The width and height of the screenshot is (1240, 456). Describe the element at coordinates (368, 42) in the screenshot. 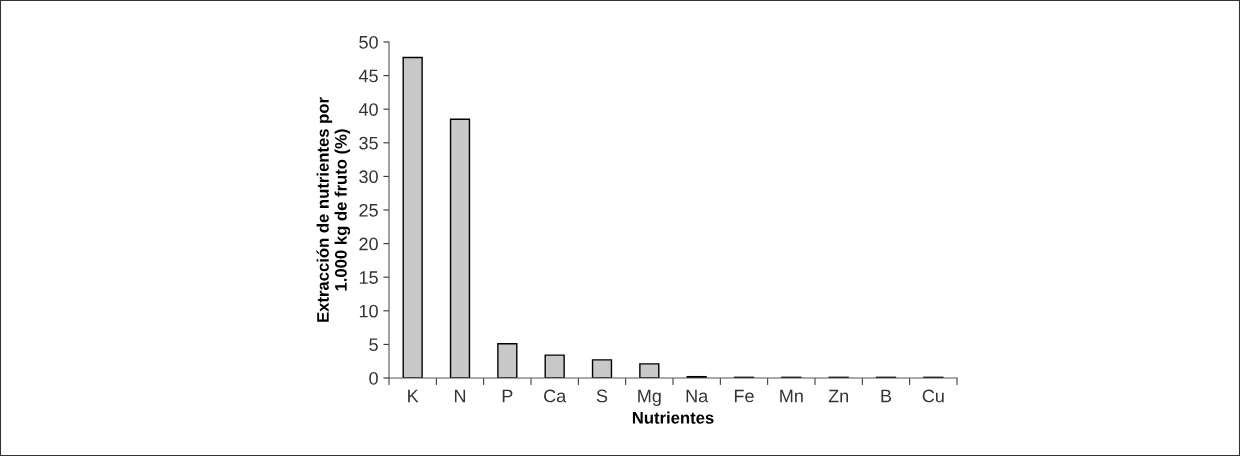

I see `y-tick-label: 50` at that location.